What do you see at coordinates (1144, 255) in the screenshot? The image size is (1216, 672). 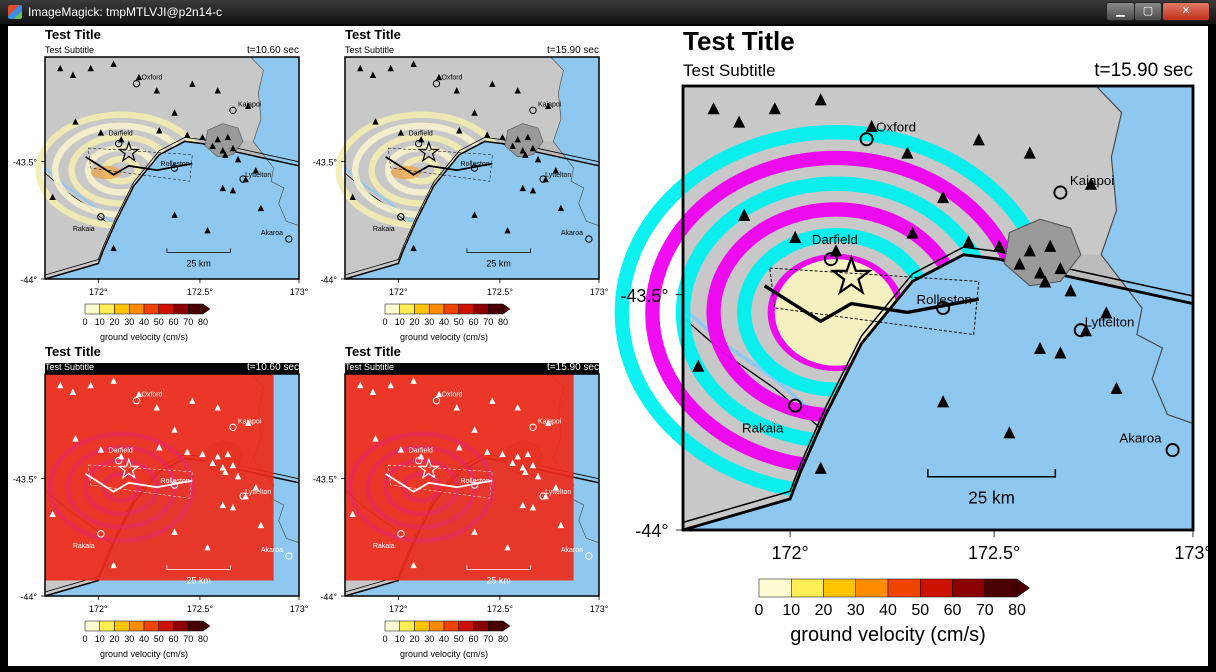 I see `pacific-ocean` at bounding box center [1144, 255].